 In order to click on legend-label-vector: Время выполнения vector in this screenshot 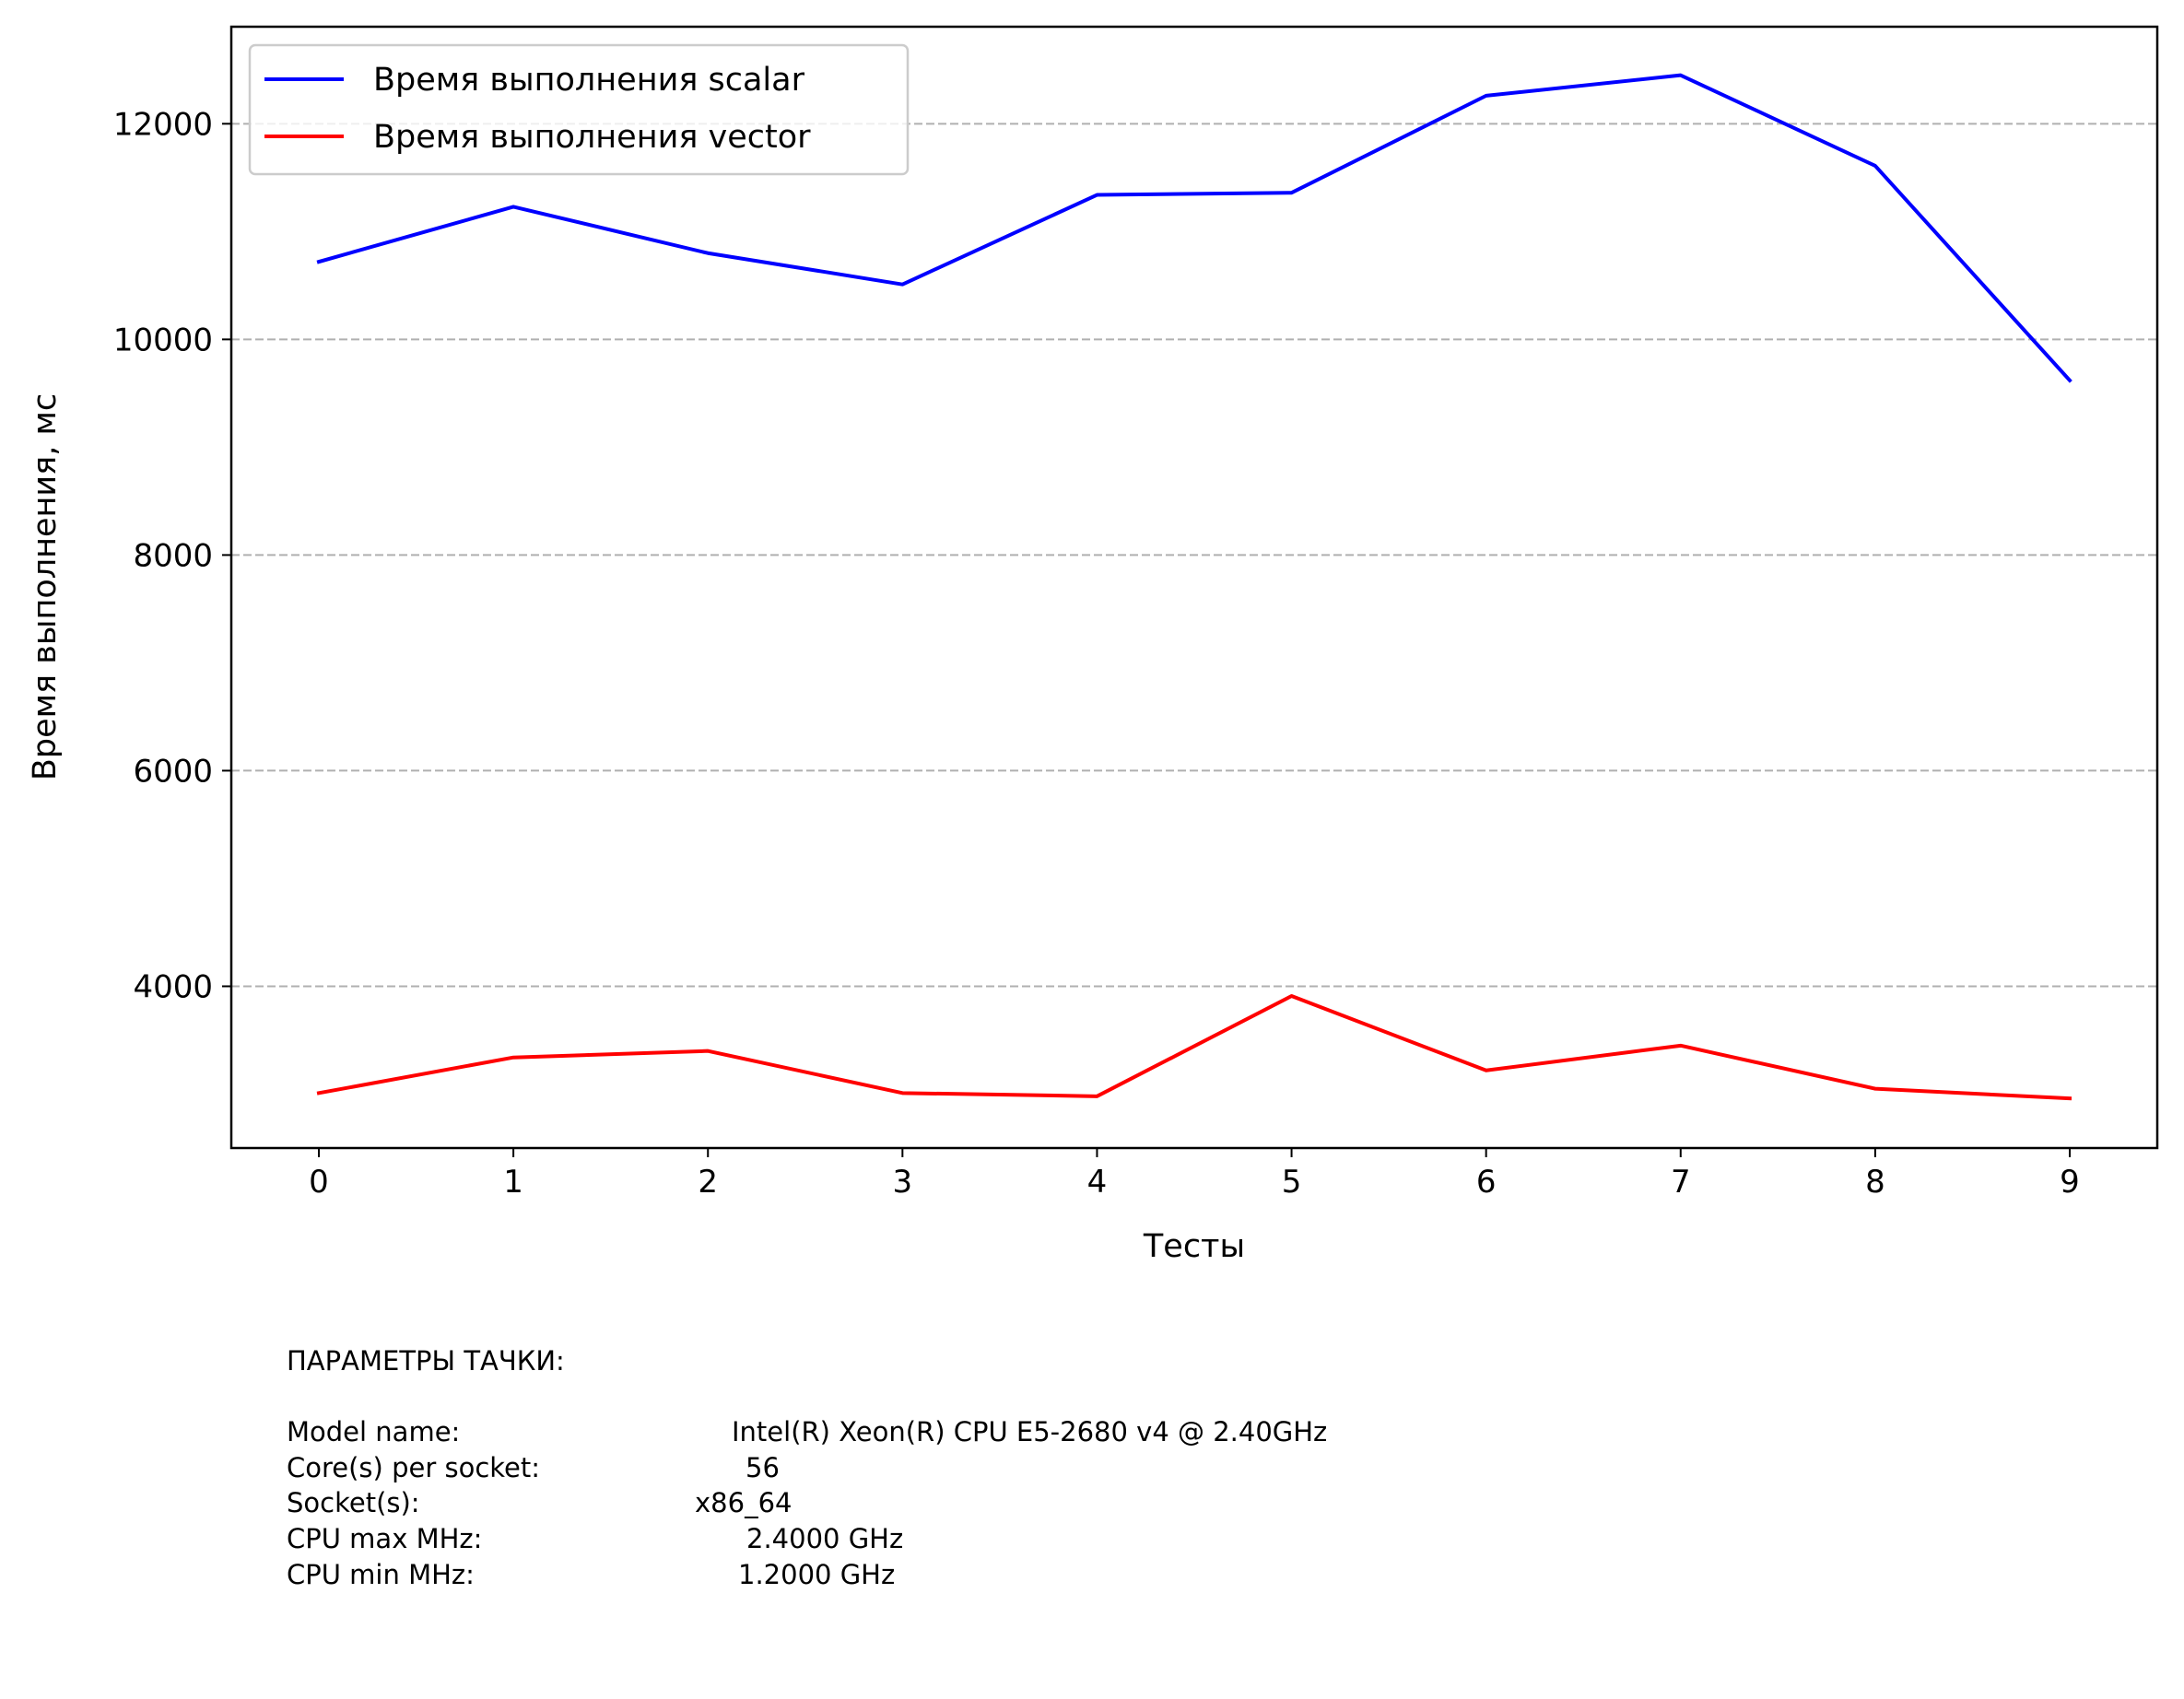, I will do `click(592, 137)`.